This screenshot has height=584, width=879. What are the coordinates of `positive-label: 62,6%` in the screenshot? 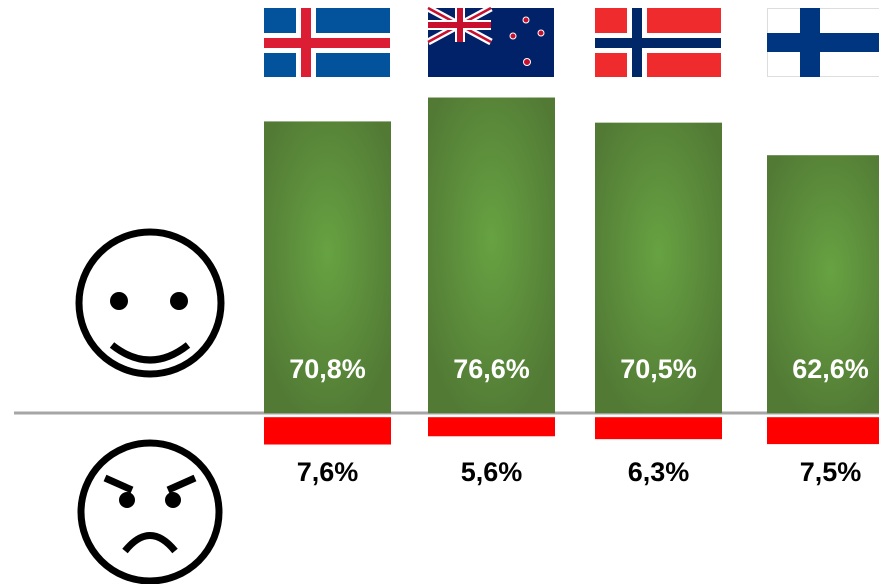 It's located at (830, 369).